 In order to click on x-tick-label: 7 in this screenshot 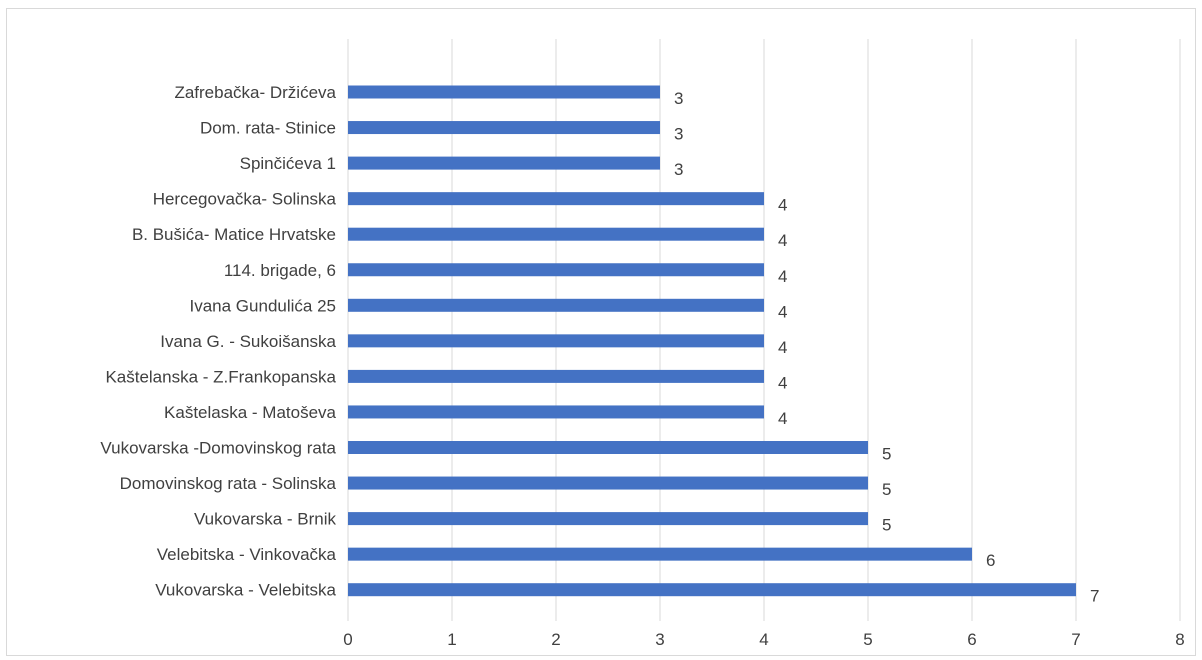, I will do `click(1075, 639)`.